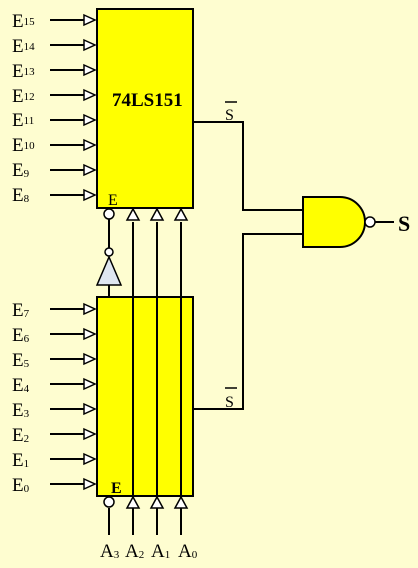 Image resolution: width=418 pixels, height=568 pixels. I want to click on upper-chip-output-label: S, so click(229, 115).